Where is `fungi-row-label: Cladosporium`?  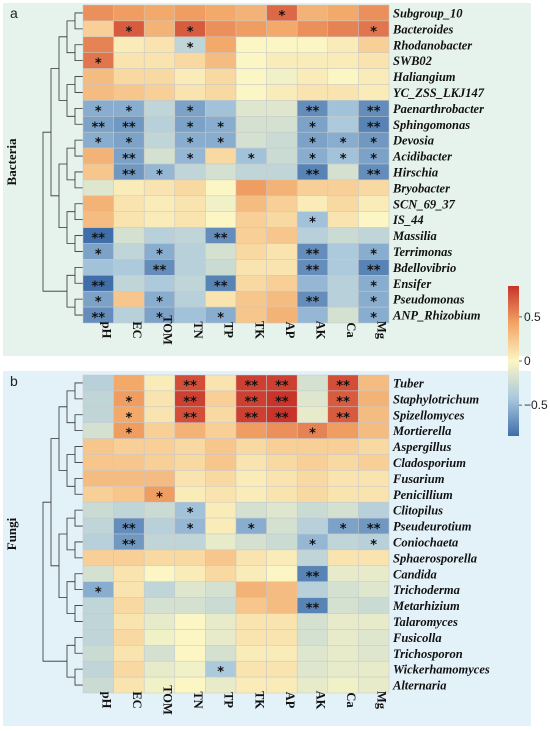
fungi-row-label: Cladosporium is located at coordinates (429, 463).